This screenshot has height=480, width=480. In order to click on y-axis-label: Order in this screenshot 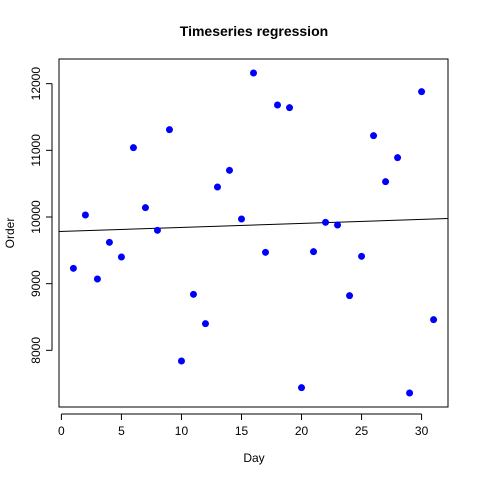, I will do `click(10, 233)`.